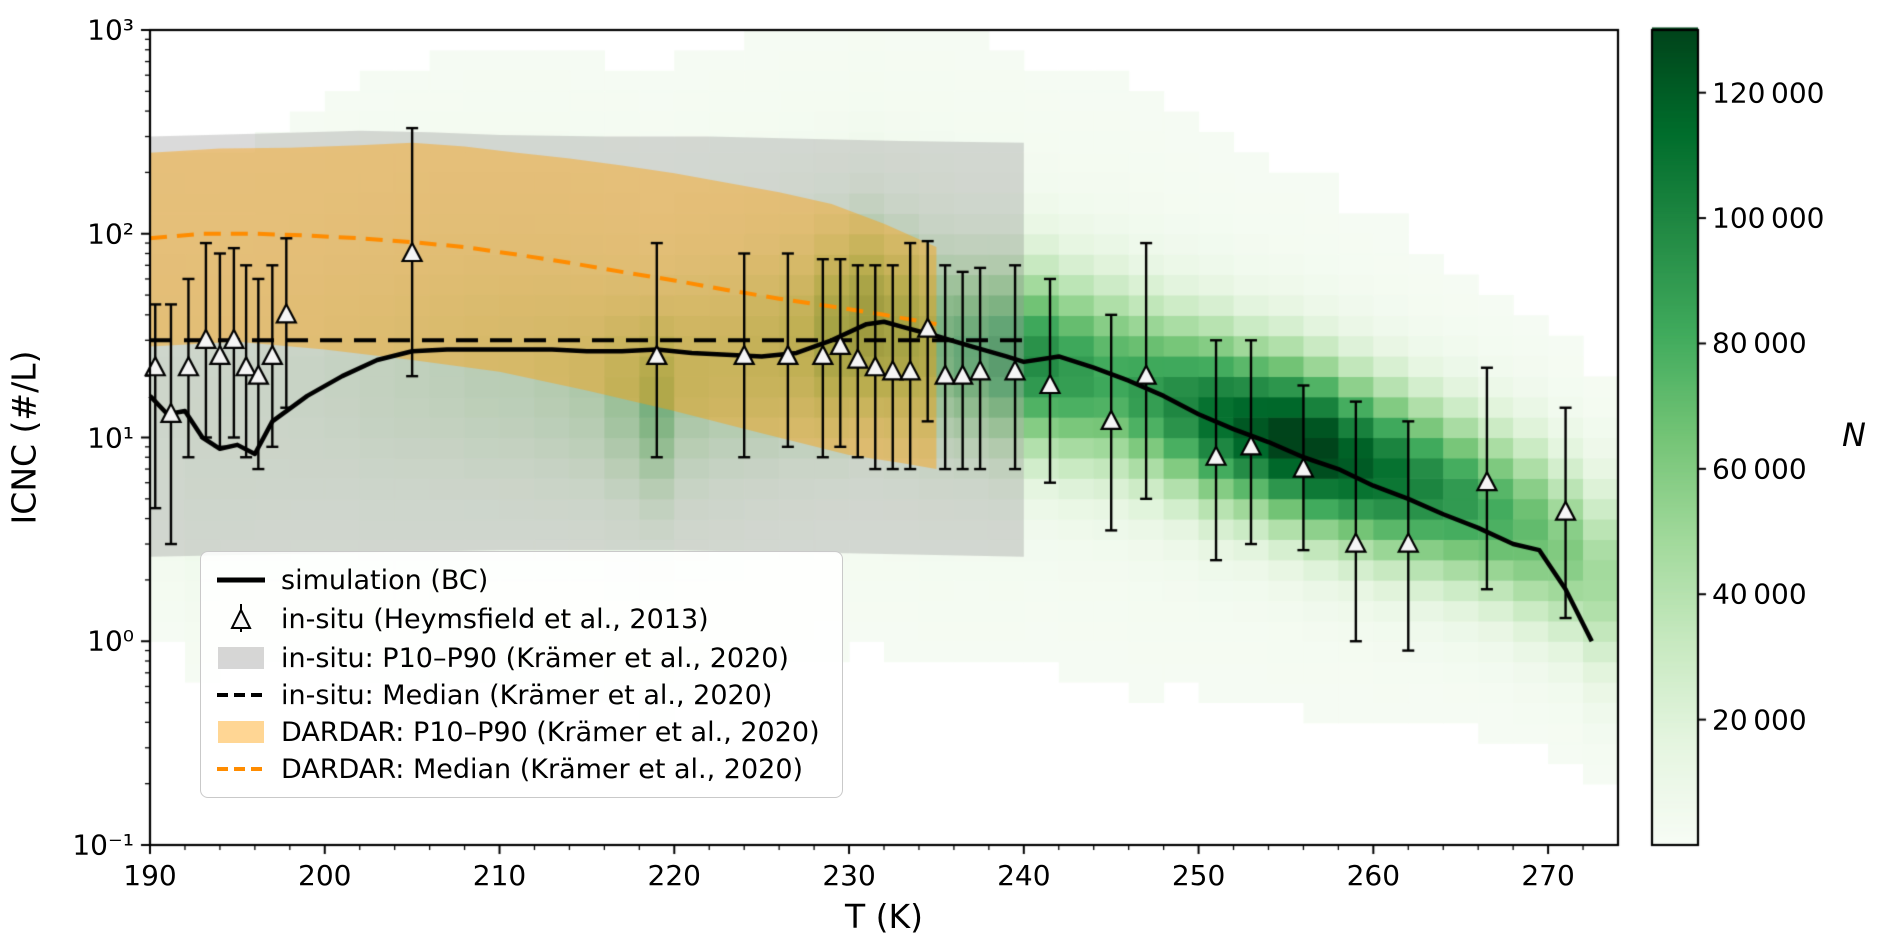  I want to click on legend-item: in-situ: Median (Krämer et al., 2020), so click(516, 695).